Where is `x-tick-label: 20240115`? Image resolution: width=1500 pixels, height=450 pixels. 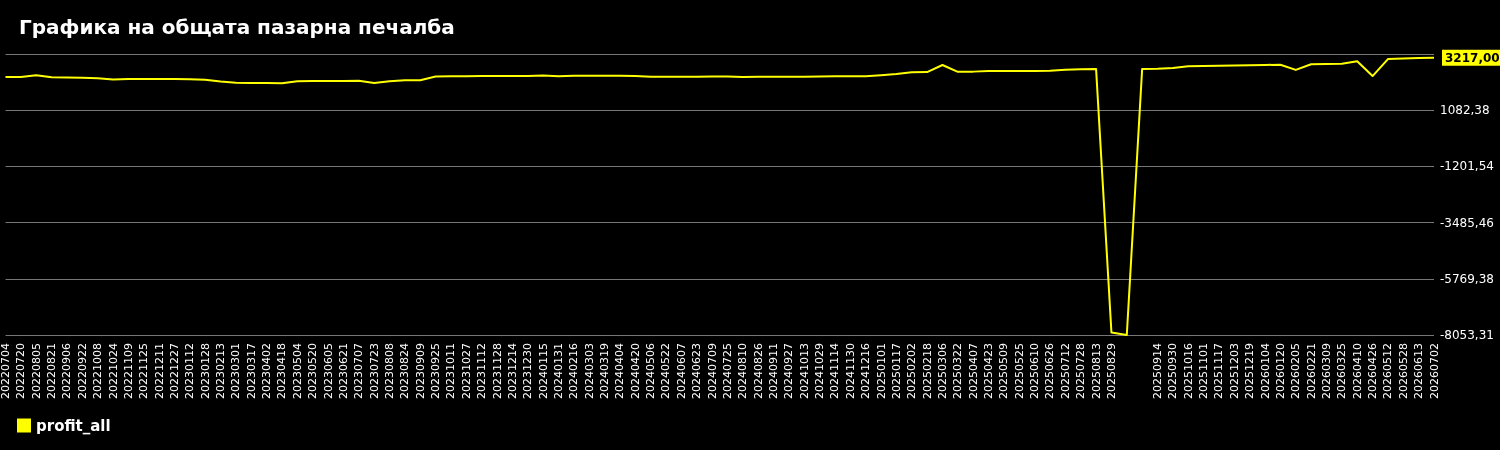 x-tick-label: 20240115 is located at coordinates (543, 371).